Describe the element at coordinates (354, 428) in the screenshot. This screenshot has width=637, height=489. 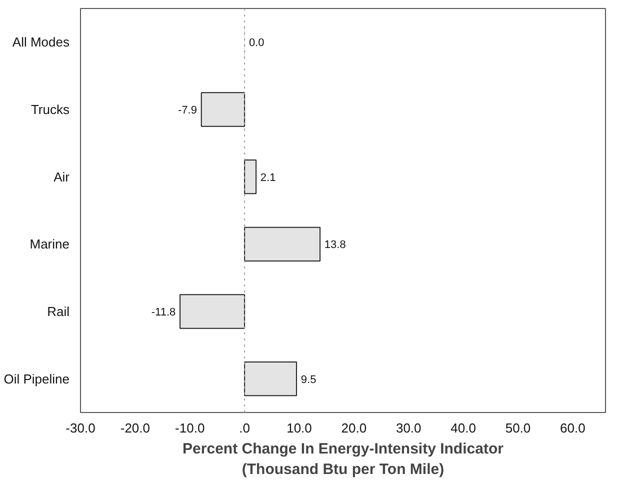
I see `x-tick-label: 20.0` at that location.